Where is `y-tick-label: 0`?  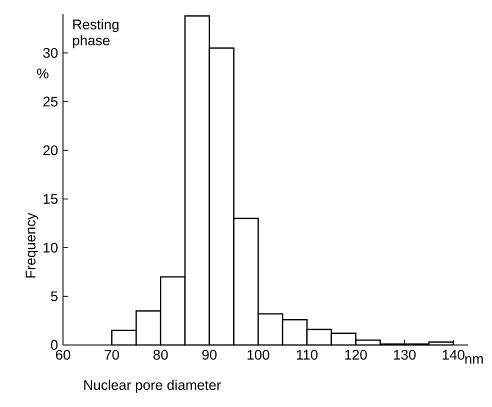
y-tick-label: 0 is located at coordinates (54, 345).